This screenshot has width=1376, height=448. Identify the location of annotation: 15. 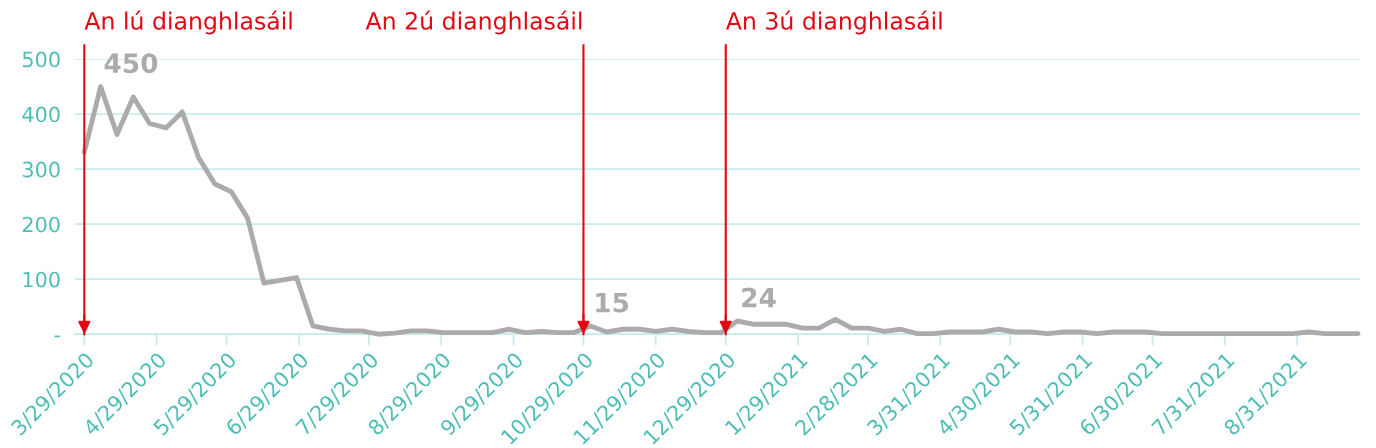
(612, 302).